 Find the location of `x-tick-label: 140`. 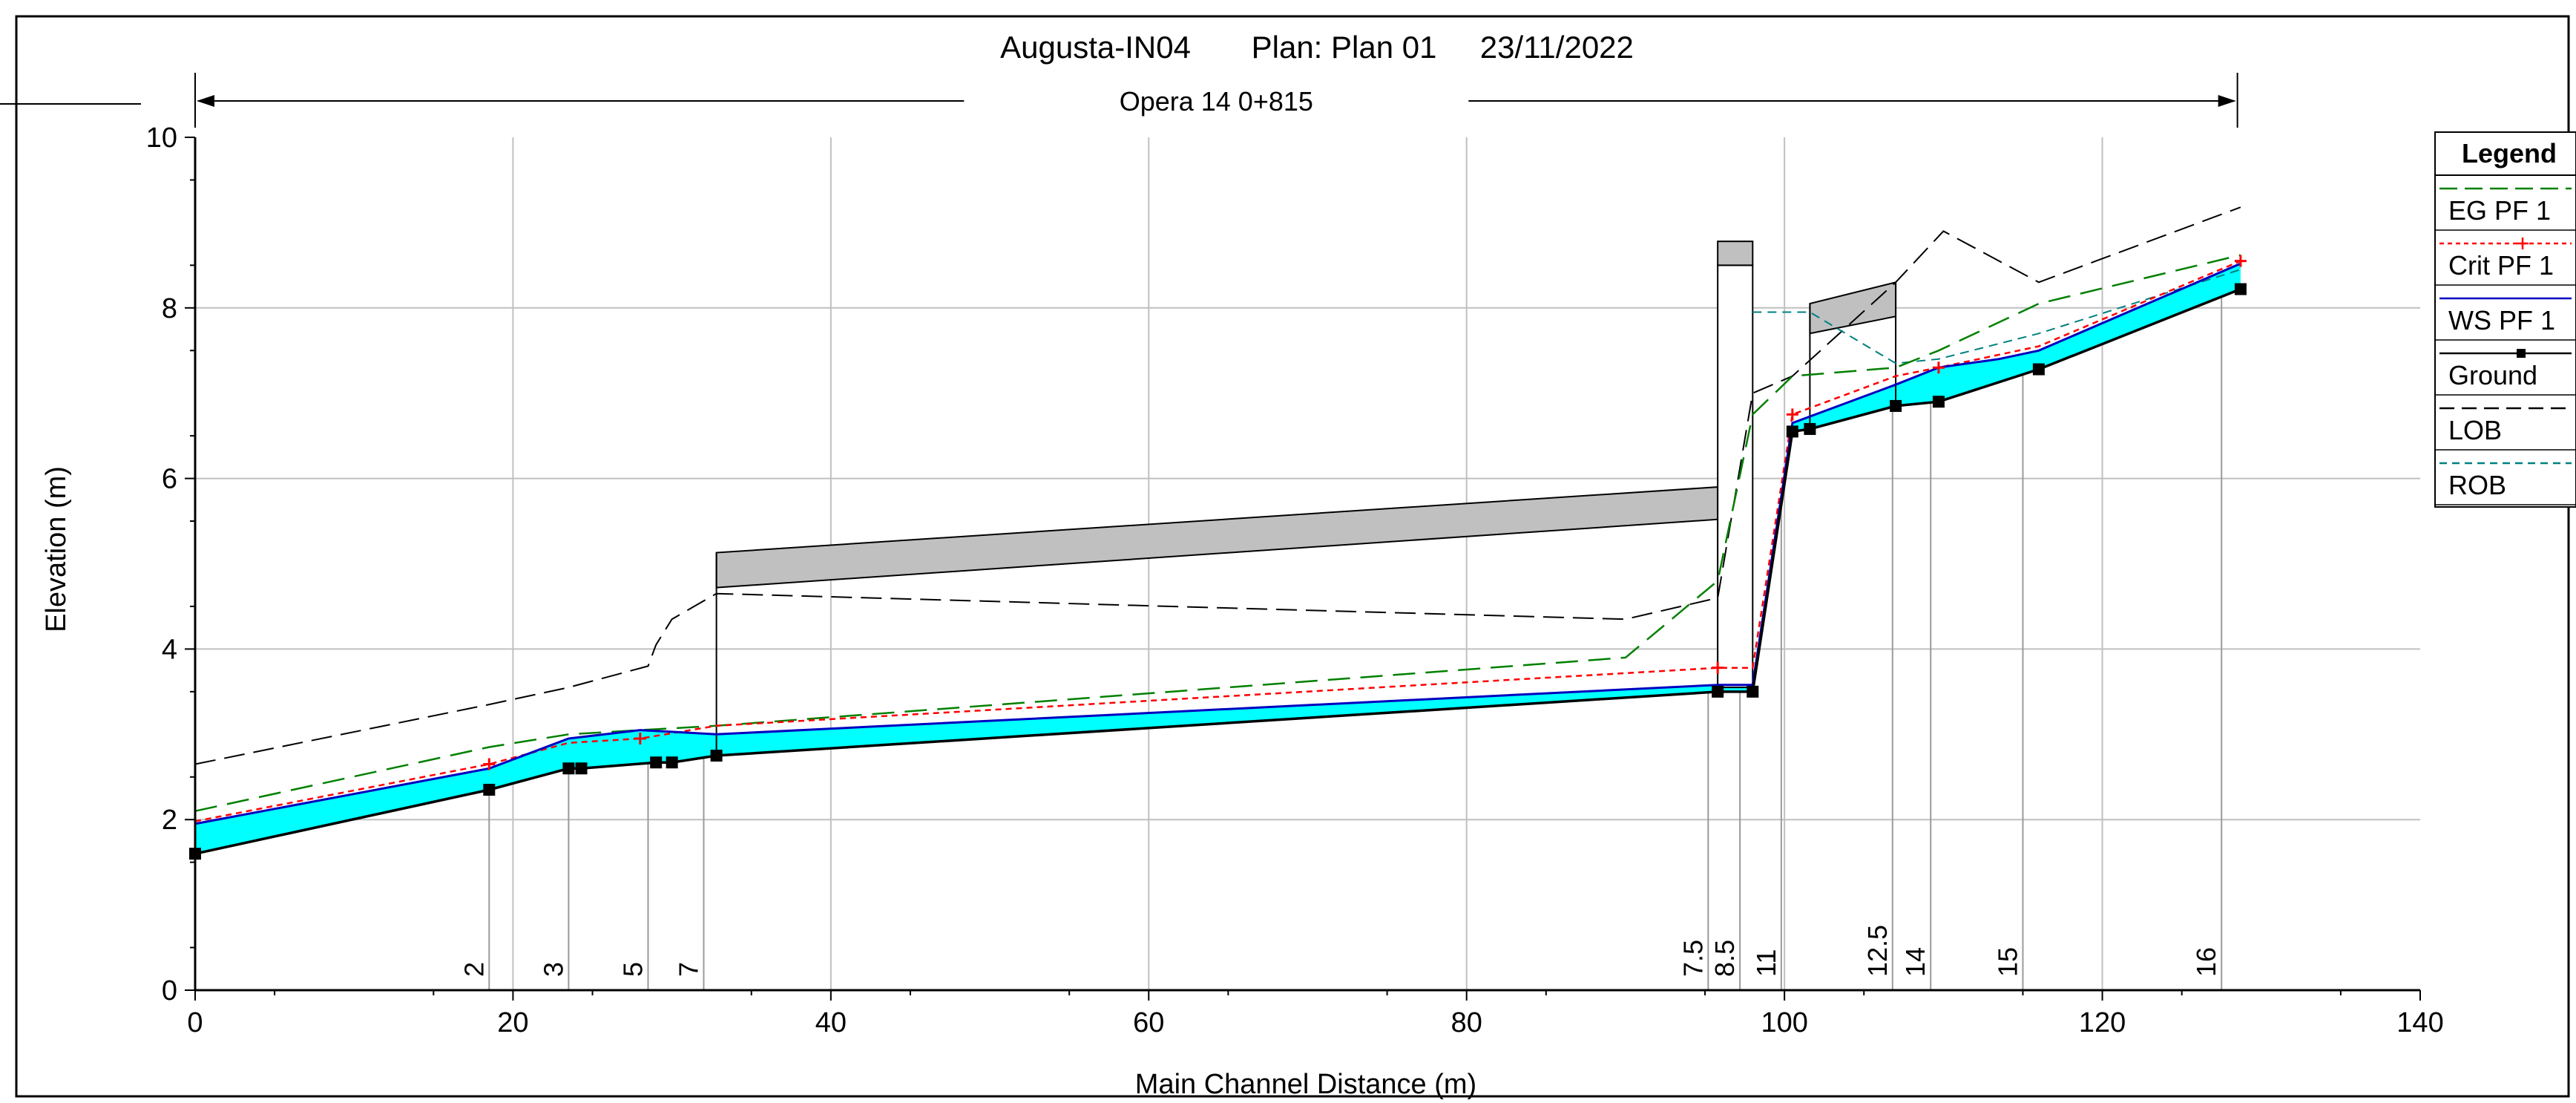

x-tick-label: 140 is located at coordinates (2419, 1022).